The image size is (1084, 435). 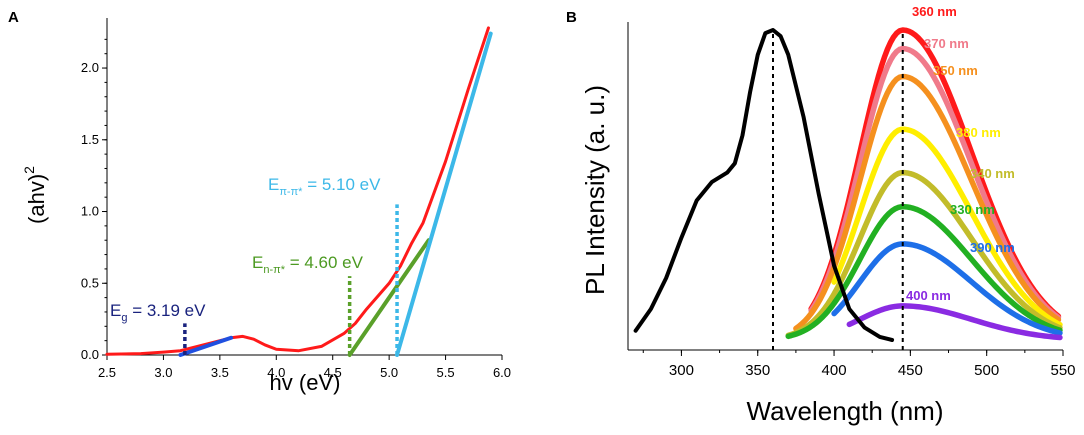 What do you see at coordinates (928, 295) in the screenshot?
I see `b-series-label-400-nm: 400 nm` at bounding box center [928, 295].